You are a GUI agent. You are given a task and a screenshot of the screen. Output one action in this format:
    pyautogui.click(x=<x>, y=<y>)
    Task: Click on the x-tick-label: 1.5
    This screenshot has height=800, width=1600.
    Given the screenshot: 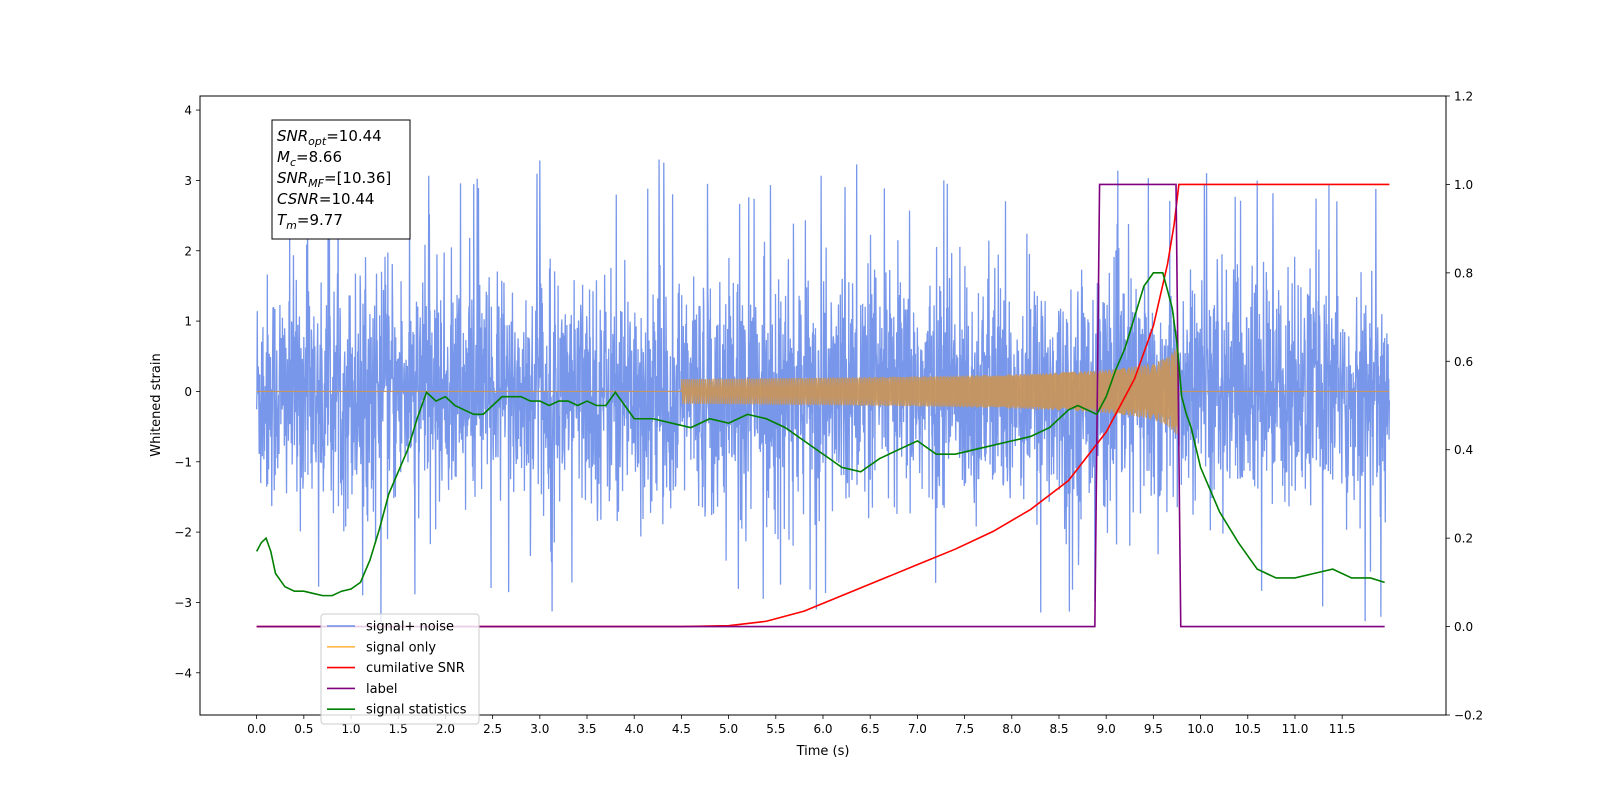 What is the action you would take?
    pyautogui.click(x=398, y=729)
    